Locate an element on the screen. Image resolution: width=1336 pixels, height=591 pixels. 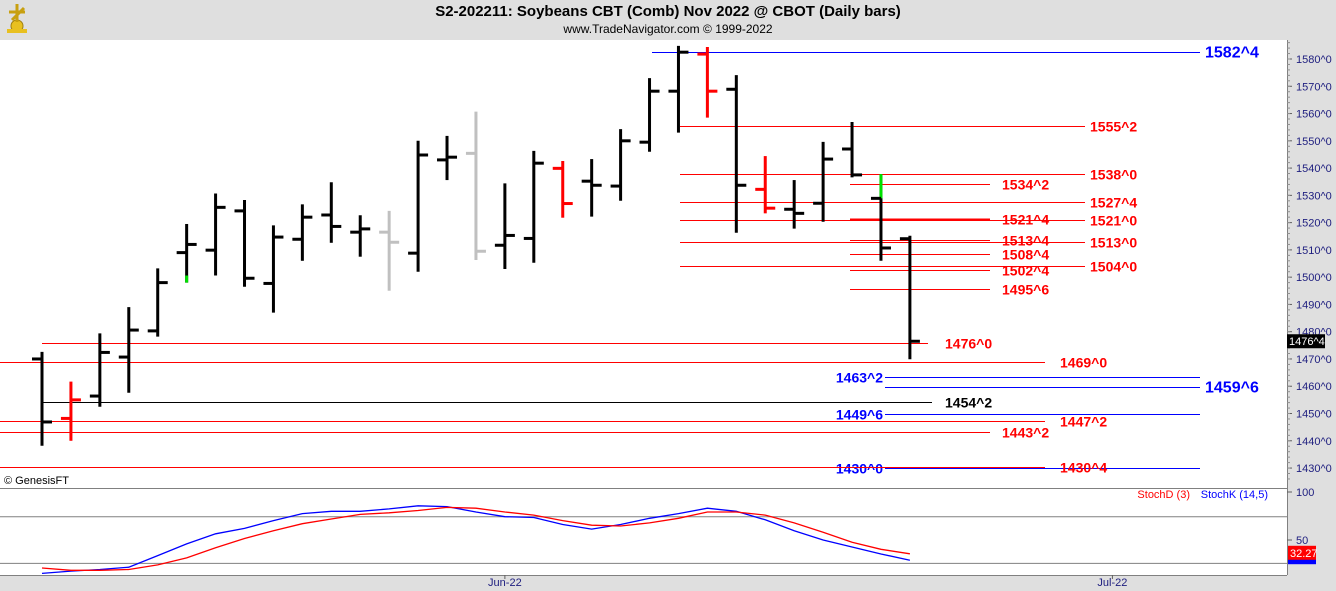
level-label: 1495^6 is located at coordinates (1025, 290).